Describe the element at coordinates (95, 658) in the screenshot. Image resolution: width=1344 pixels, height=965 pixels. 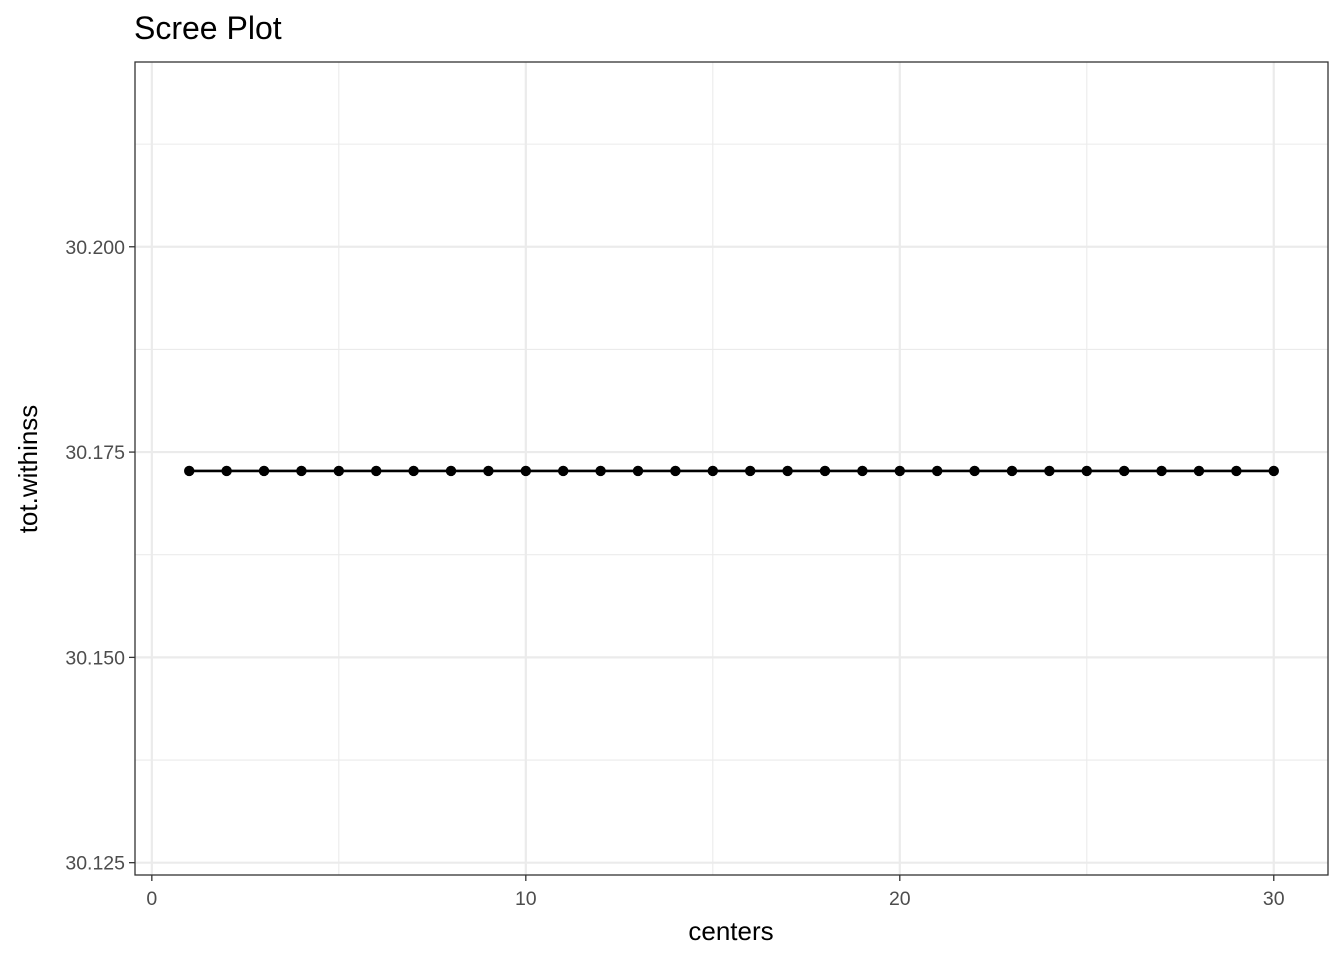
I see `y-tick-label: 30.150` at that location.